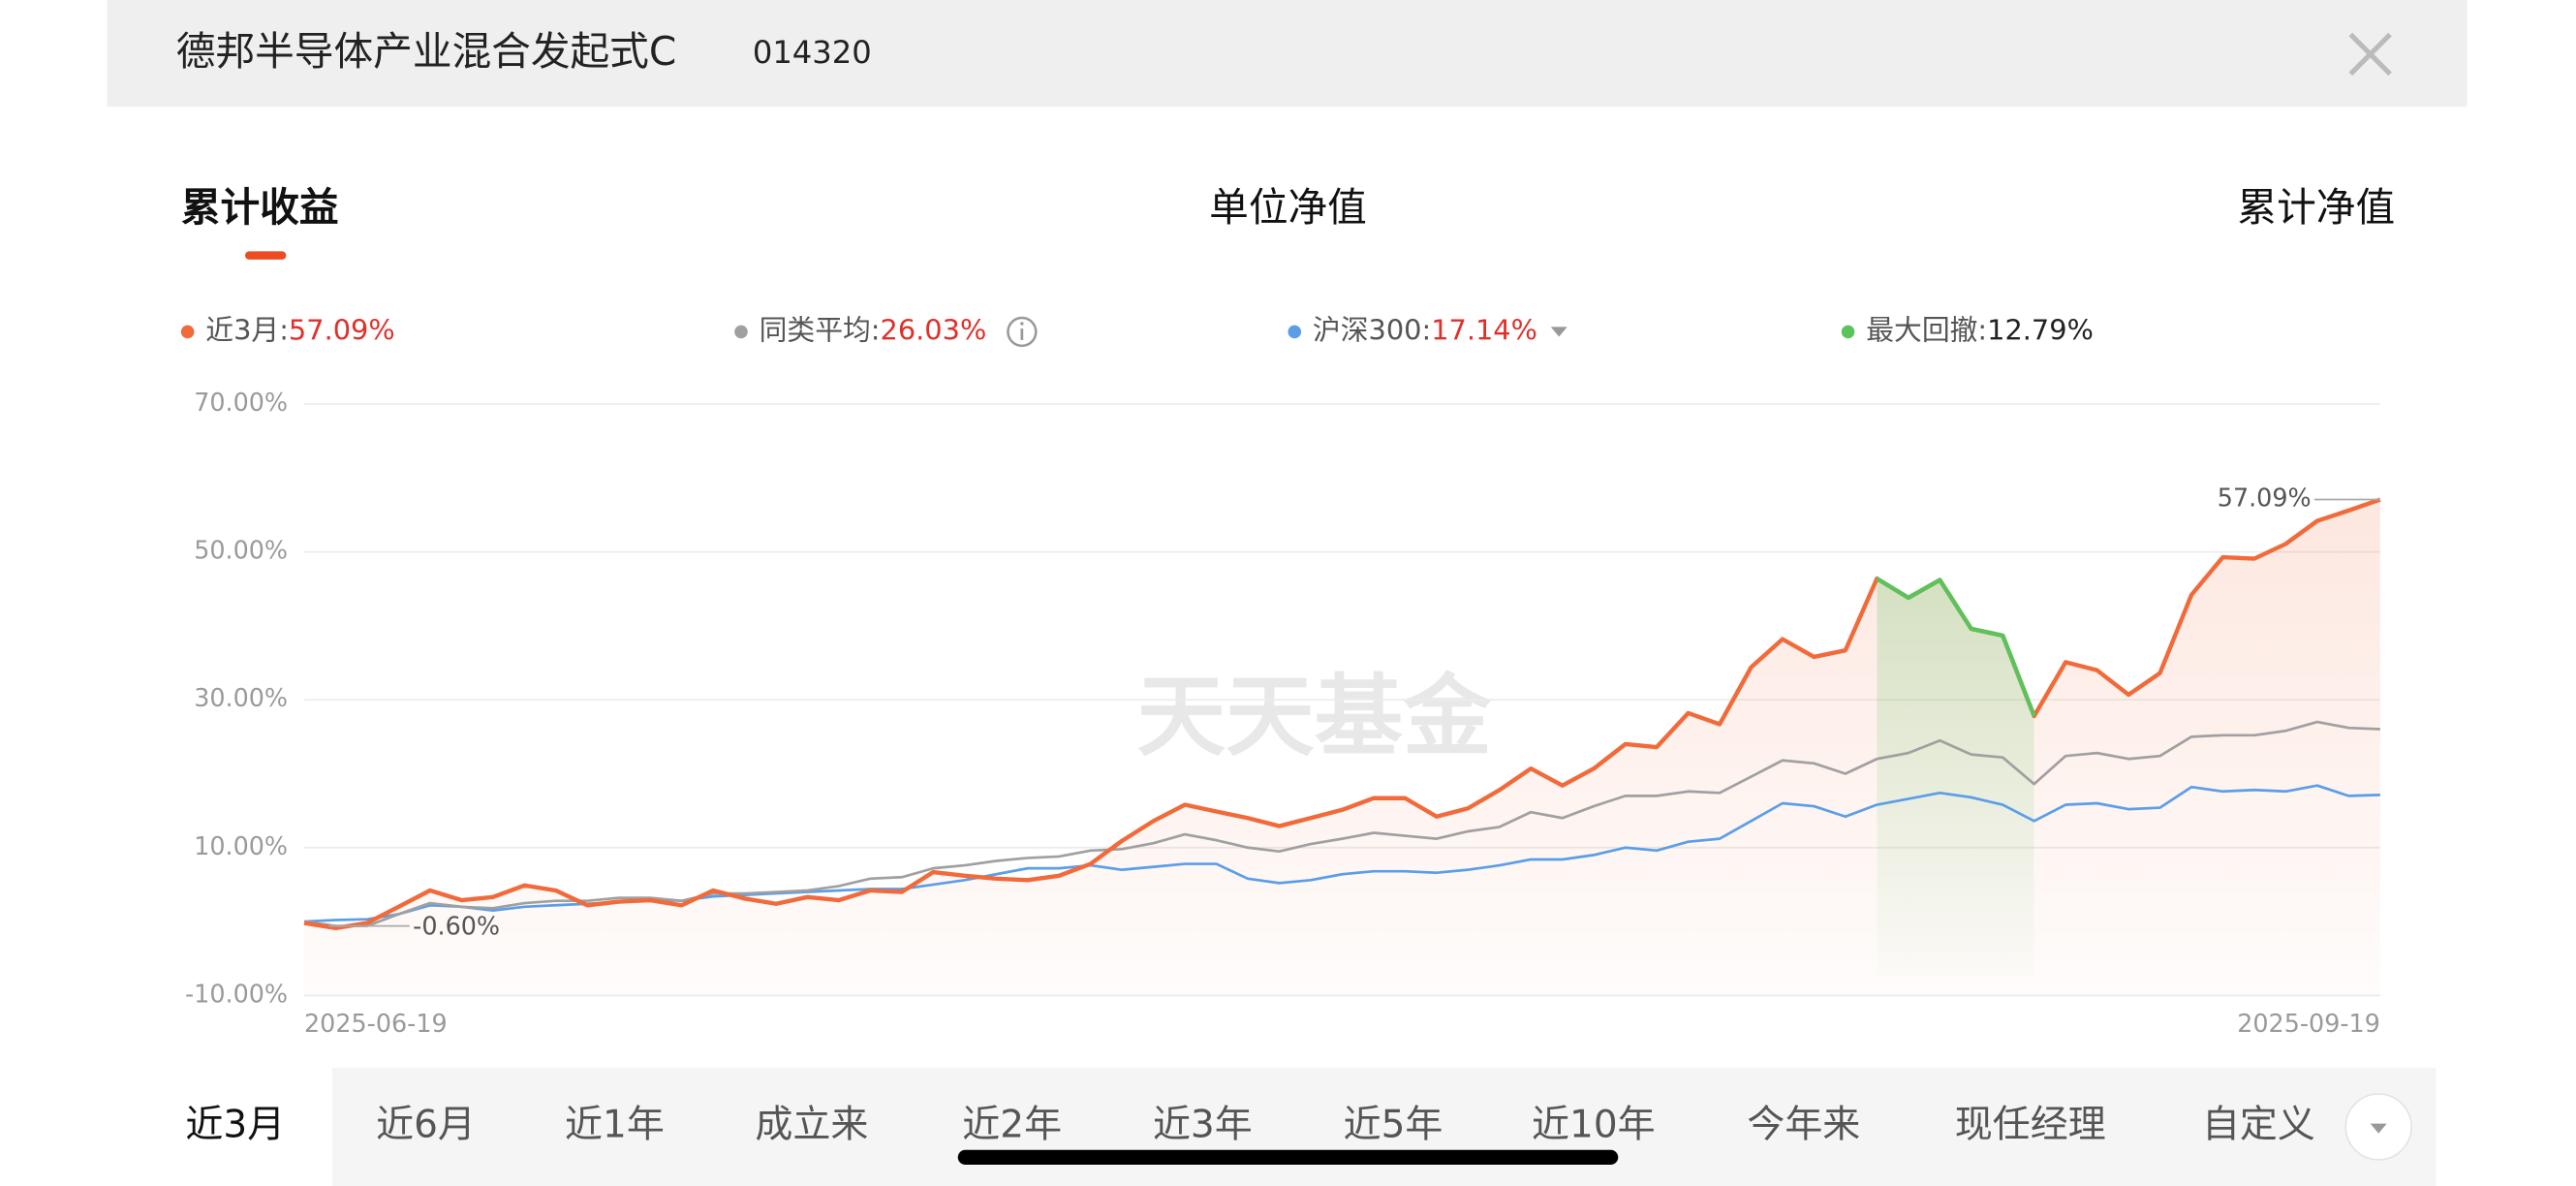 This screenshot has height=1186, width=2576. I want to click on legend-value: 57.09%, so click(342, 330).